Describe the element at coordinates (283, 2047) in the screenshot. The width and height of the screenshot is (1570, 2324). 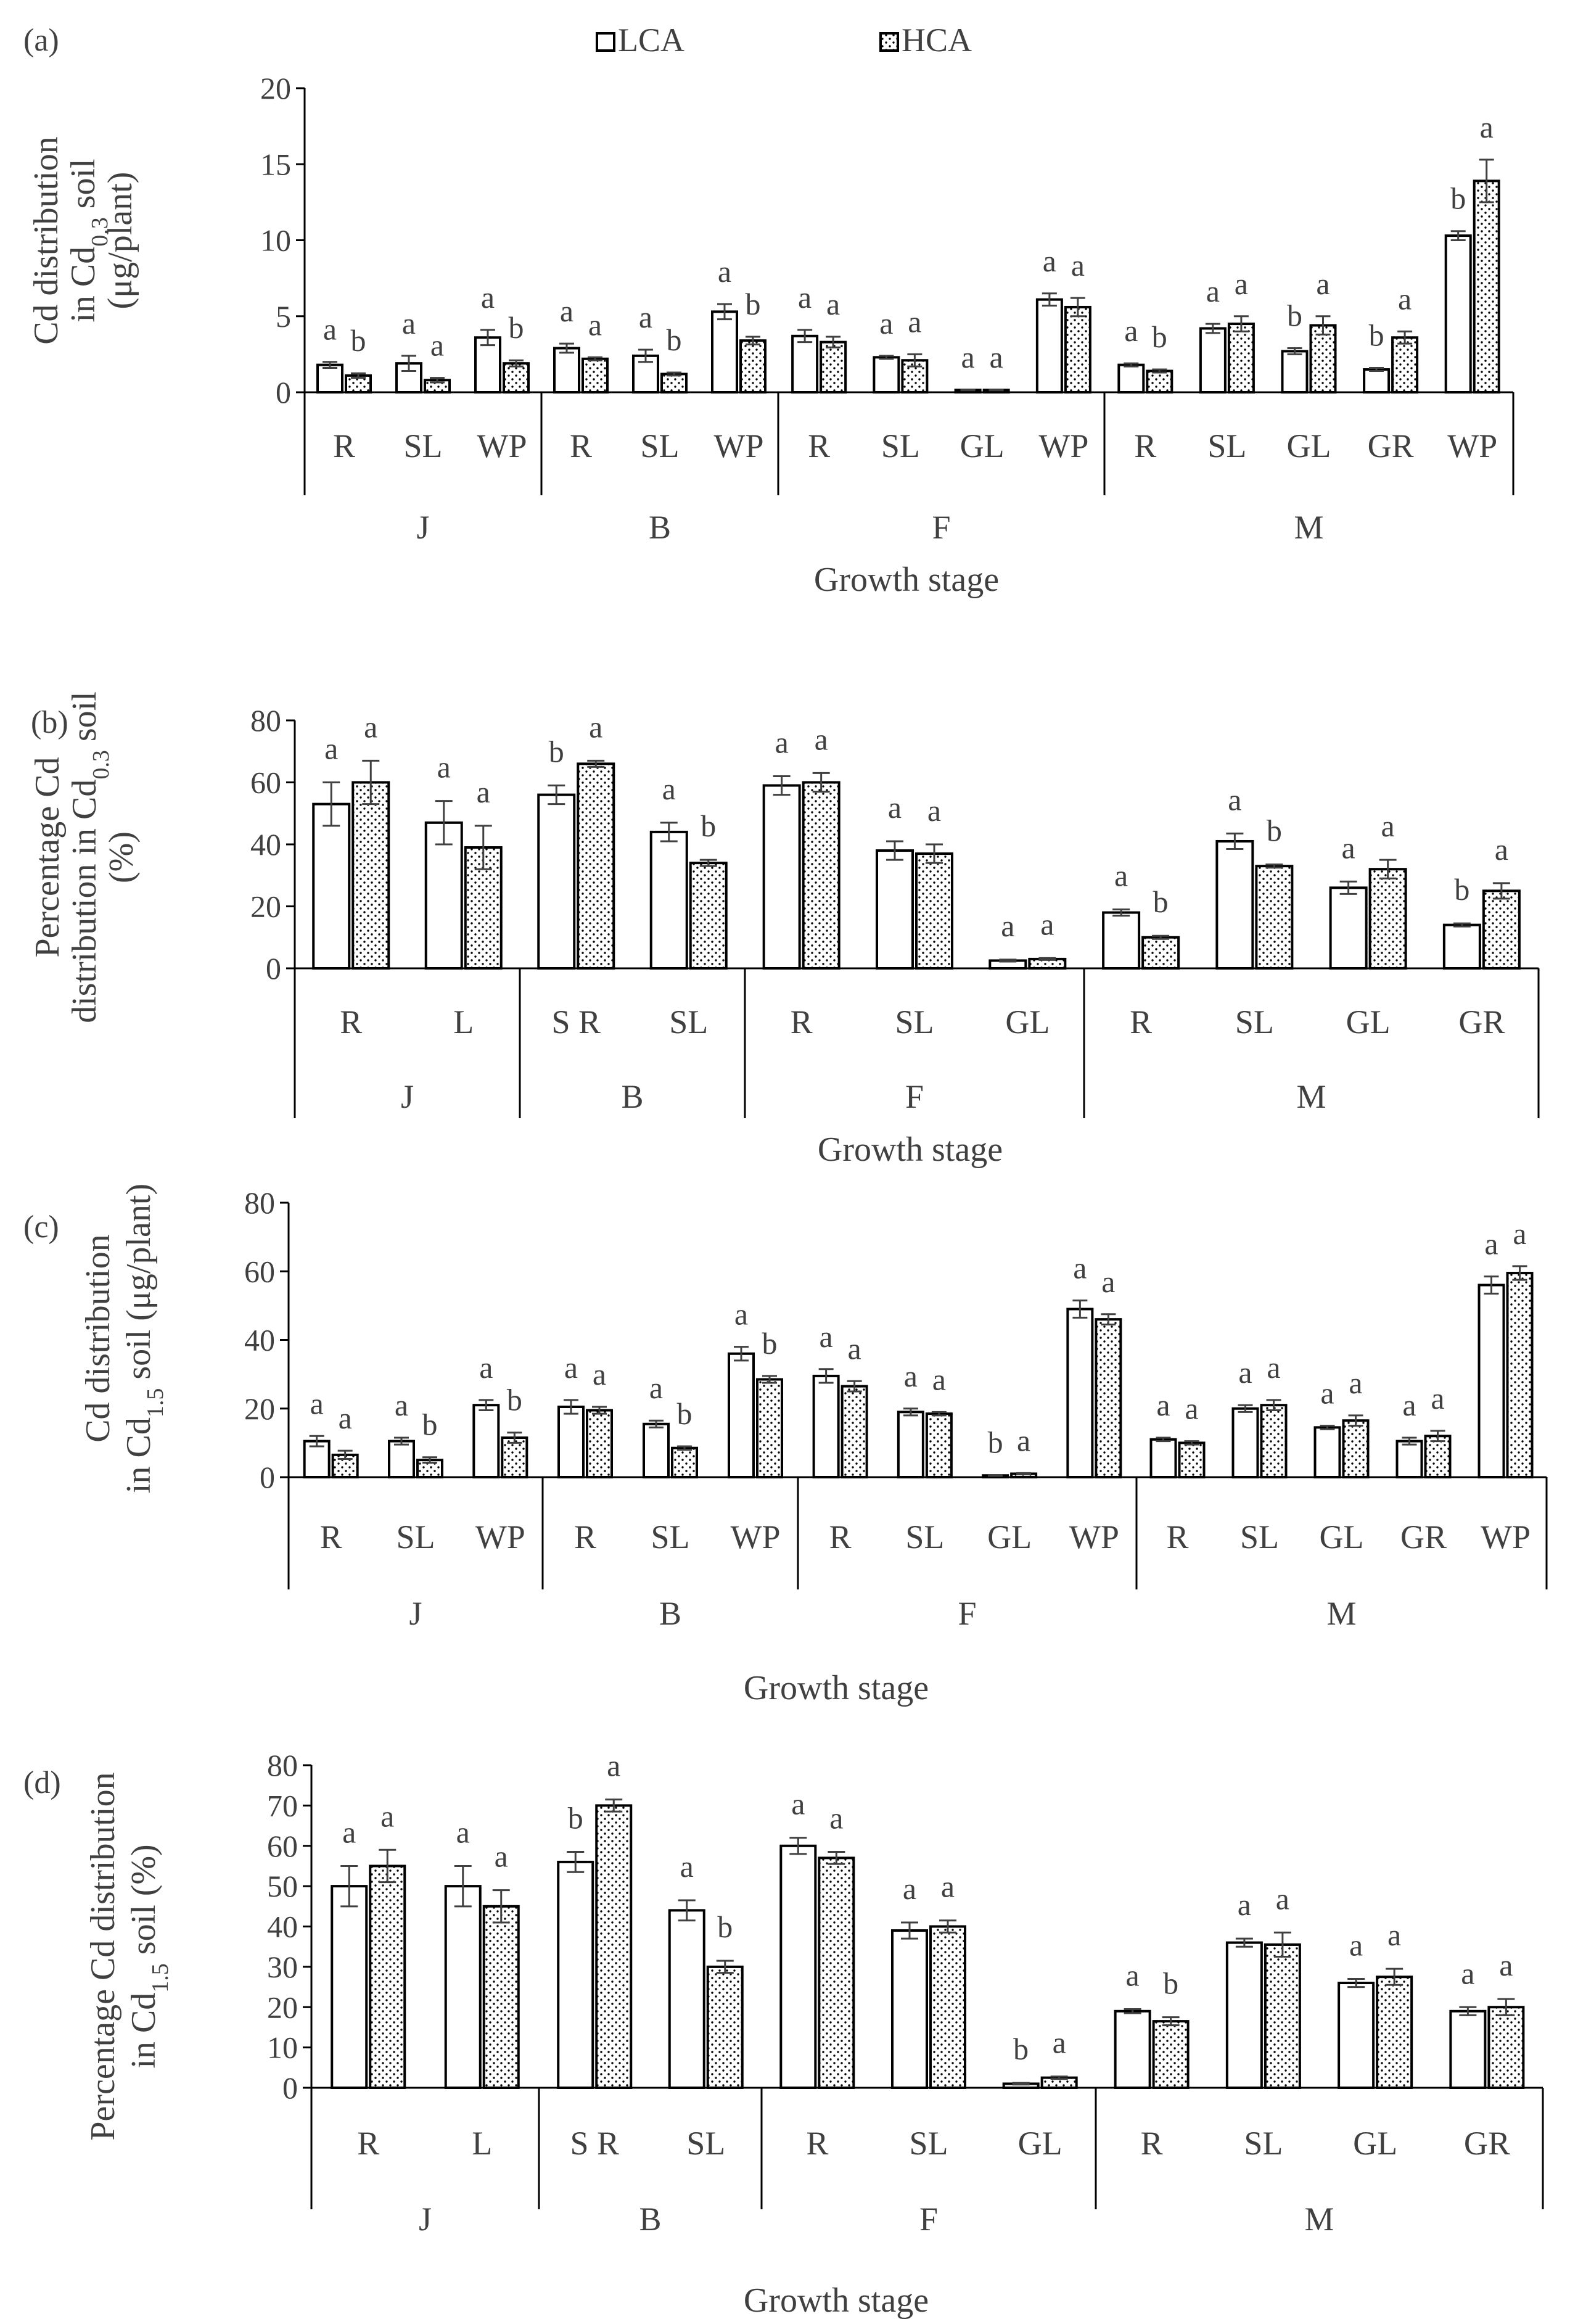
I see `y-tick-label: 10` at that location.